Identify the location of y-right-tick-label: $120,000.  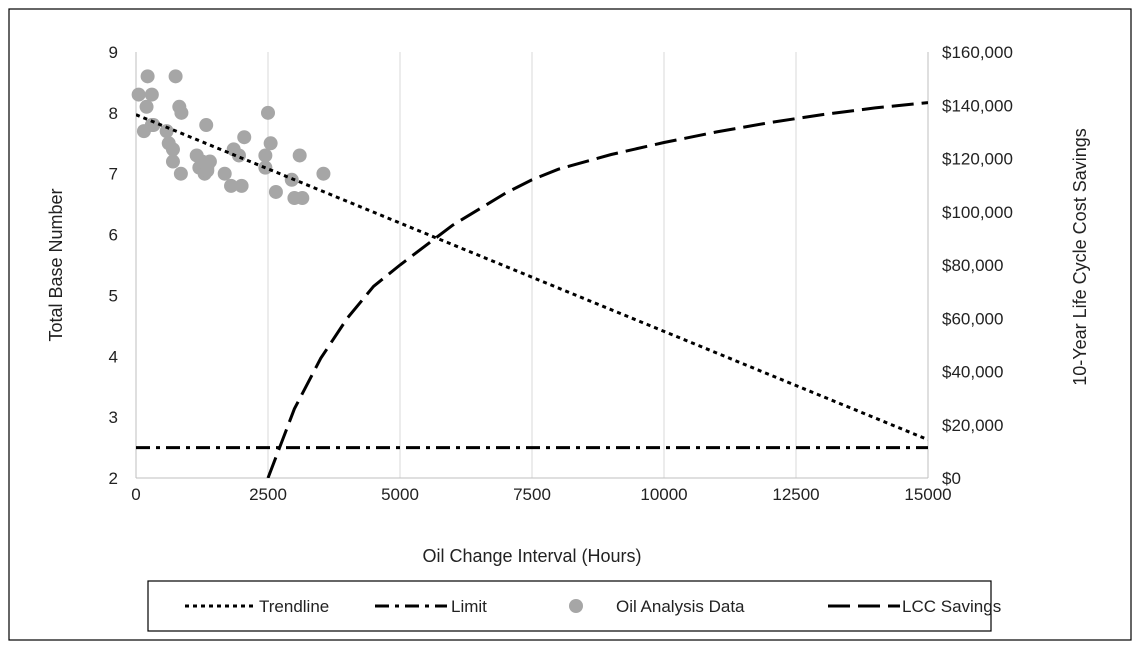
(977, 159).